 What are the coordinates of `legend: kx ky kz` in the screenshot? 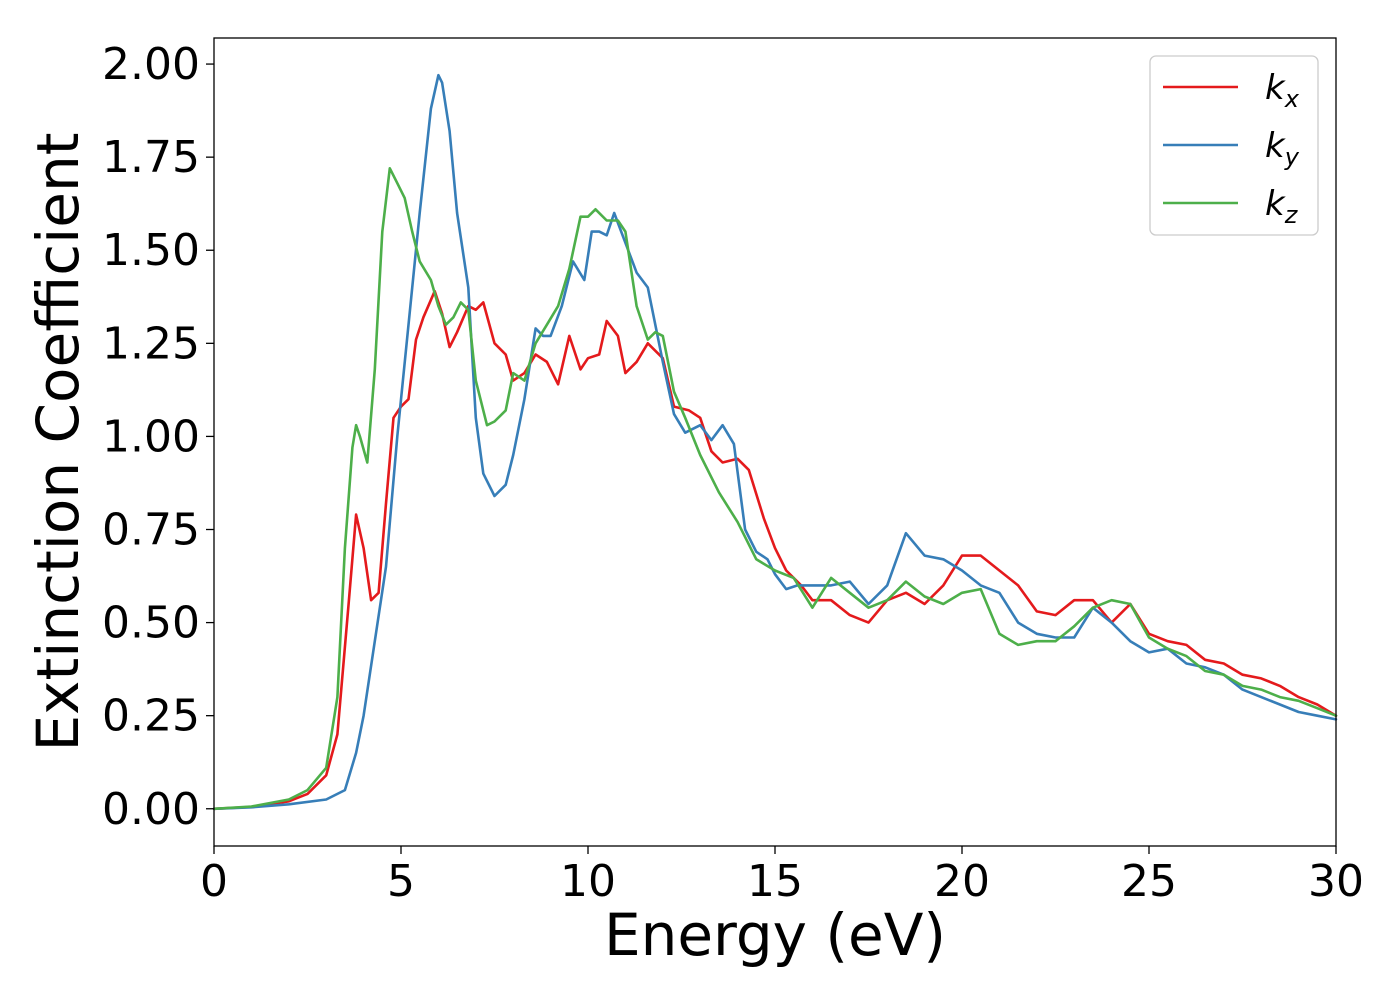 It's located at (1234, 145).